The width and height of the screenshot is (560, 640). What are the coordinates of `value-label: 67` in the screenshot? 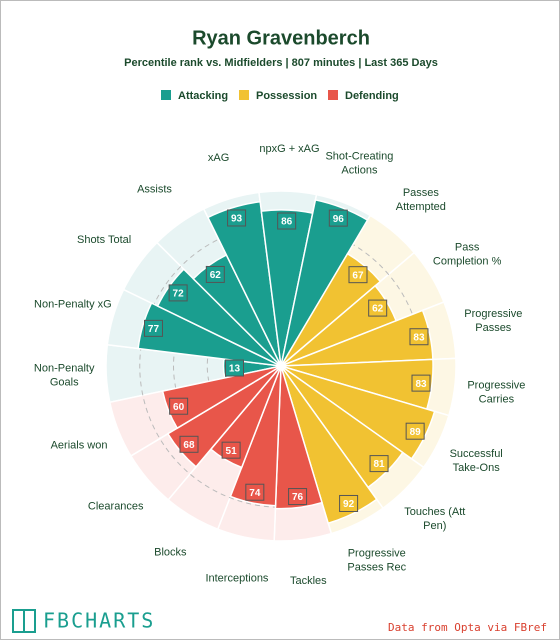 It's located at (358, 275).